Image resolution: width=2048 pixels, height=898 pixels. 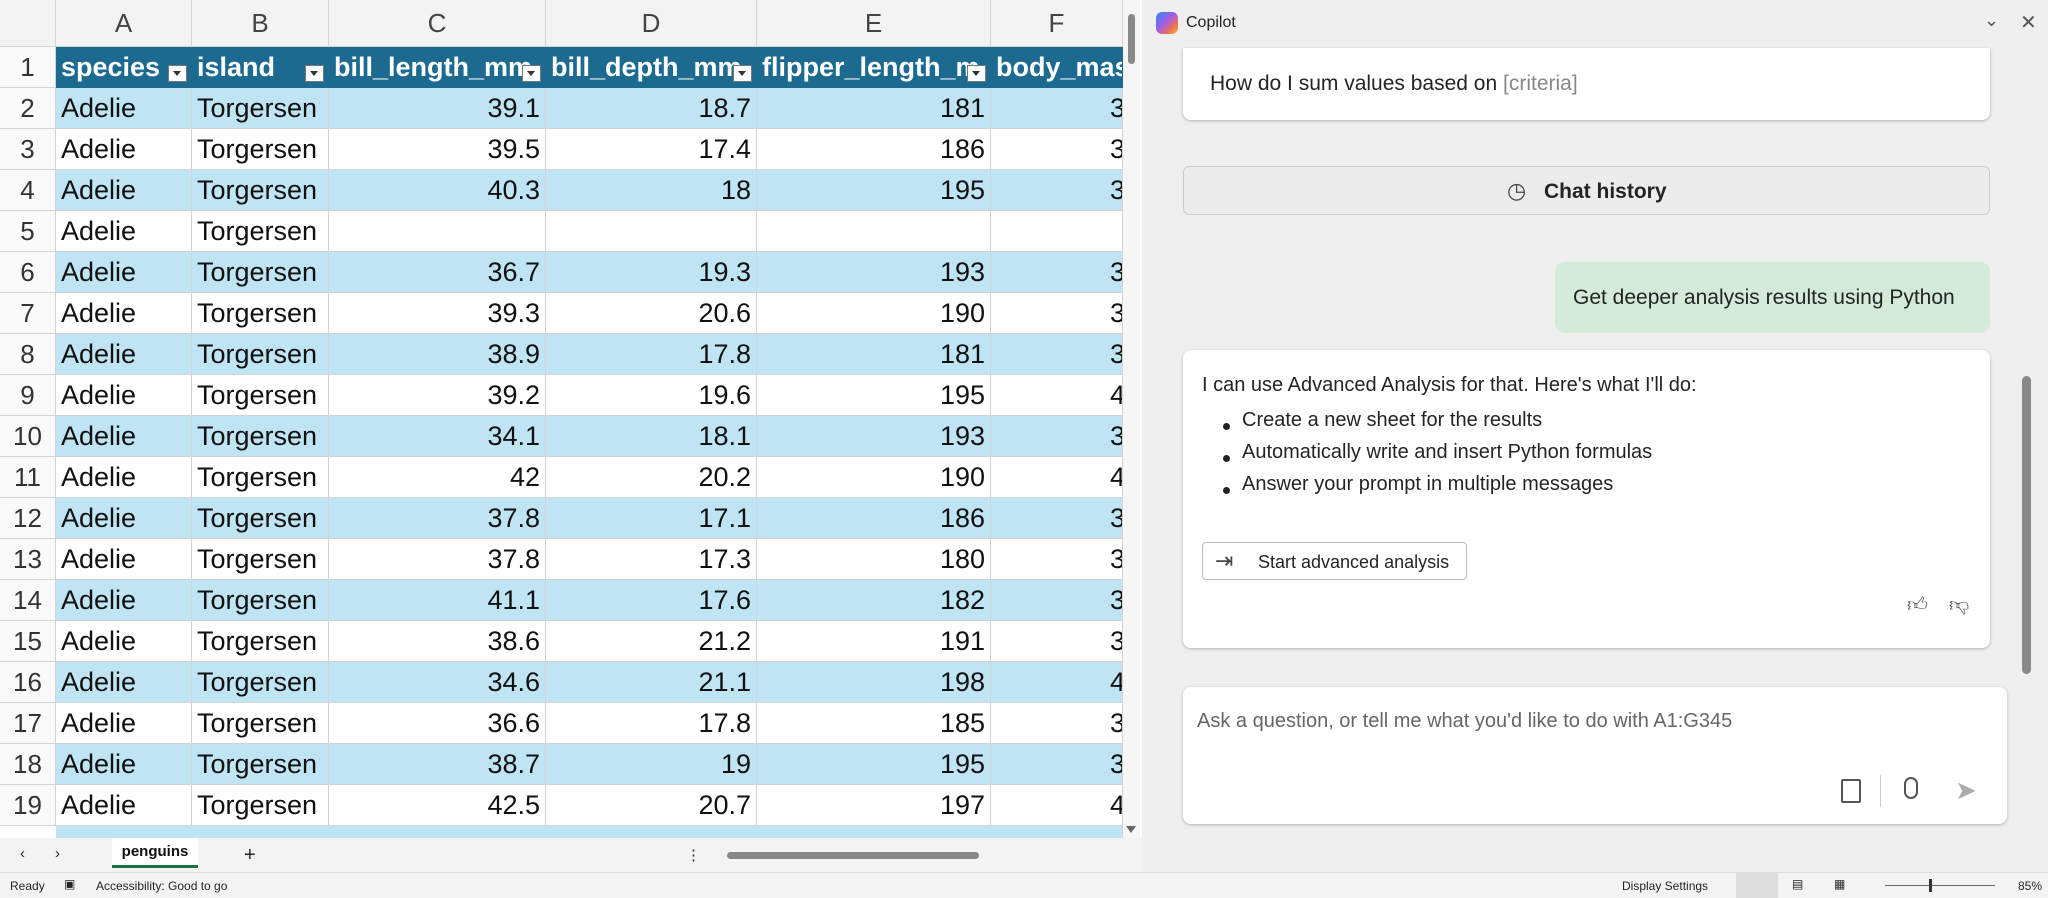 What do you see at coordinates (874, 600) in the screenshot?
I see `cell: 182` at bounding box center [874, 600].